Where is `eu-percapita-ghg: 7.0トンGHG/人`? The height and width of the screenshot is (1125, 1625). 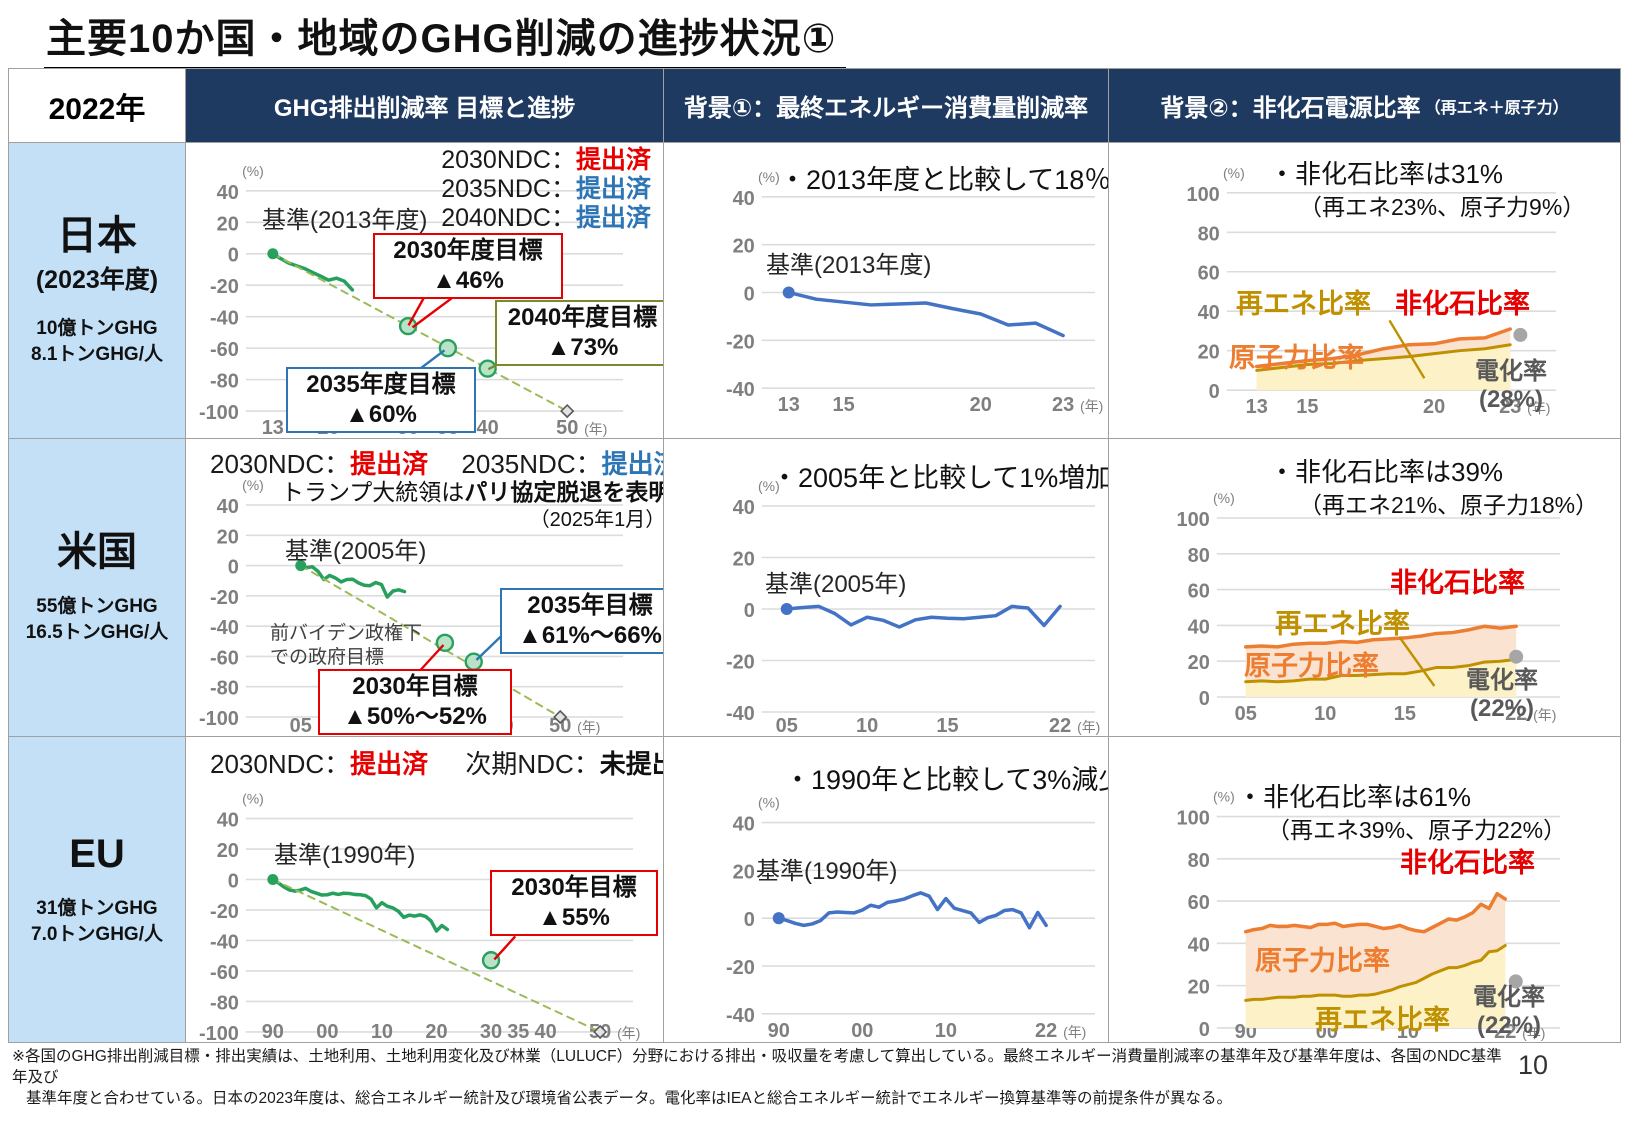
eu-percapita-ghg: 7.0トンGHG/人 is located at coordinates (97, 934).